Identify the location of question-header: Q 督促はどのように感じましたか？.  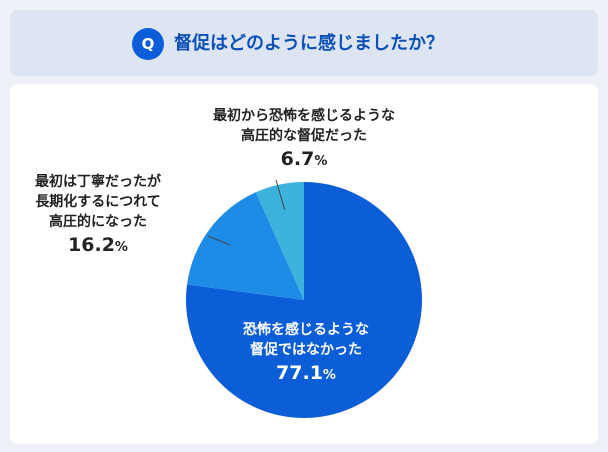
(304, 43).